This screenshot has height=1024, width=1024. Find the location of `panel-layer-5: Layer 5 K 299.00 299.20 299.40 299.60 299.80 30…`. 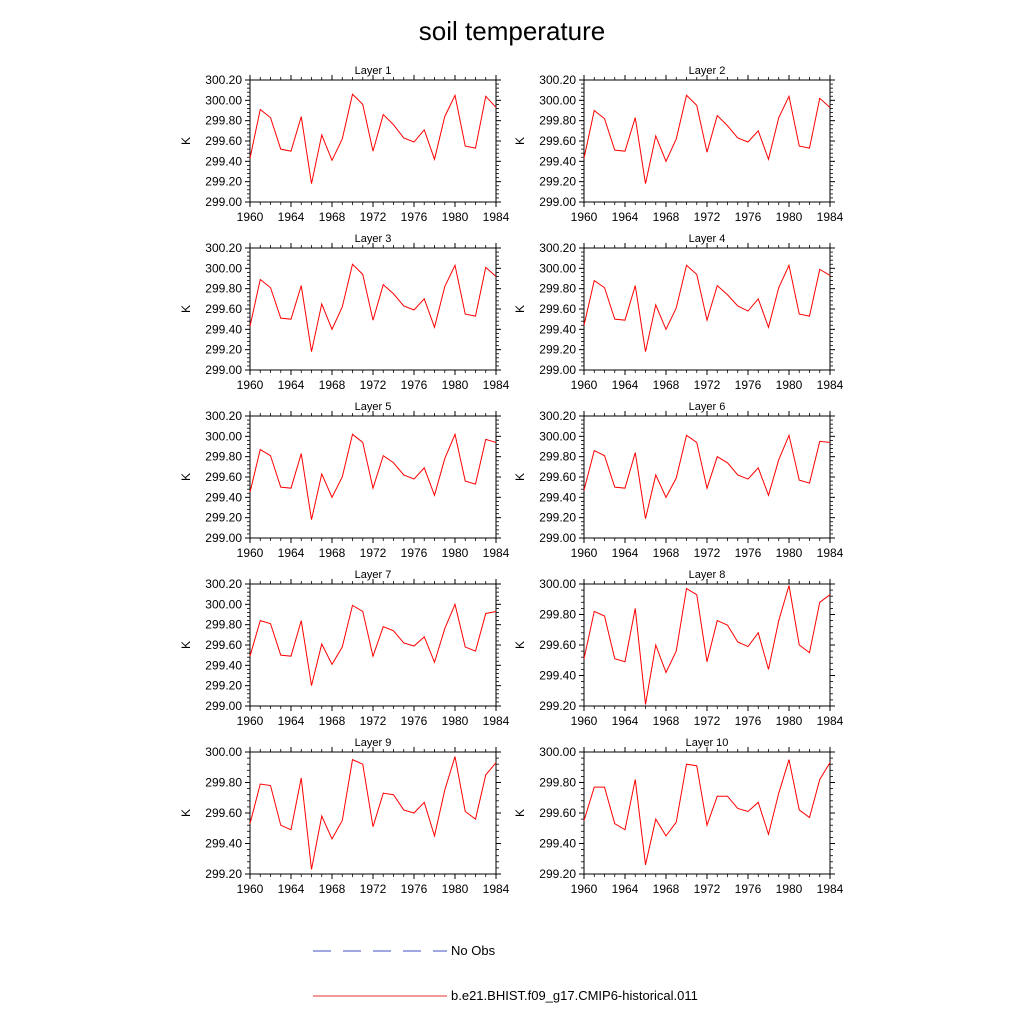

panel-layer-5: Layer 5 K 299.00 299.20 299.40 299.60 299.80 30… is located at coordinates (344, 480).